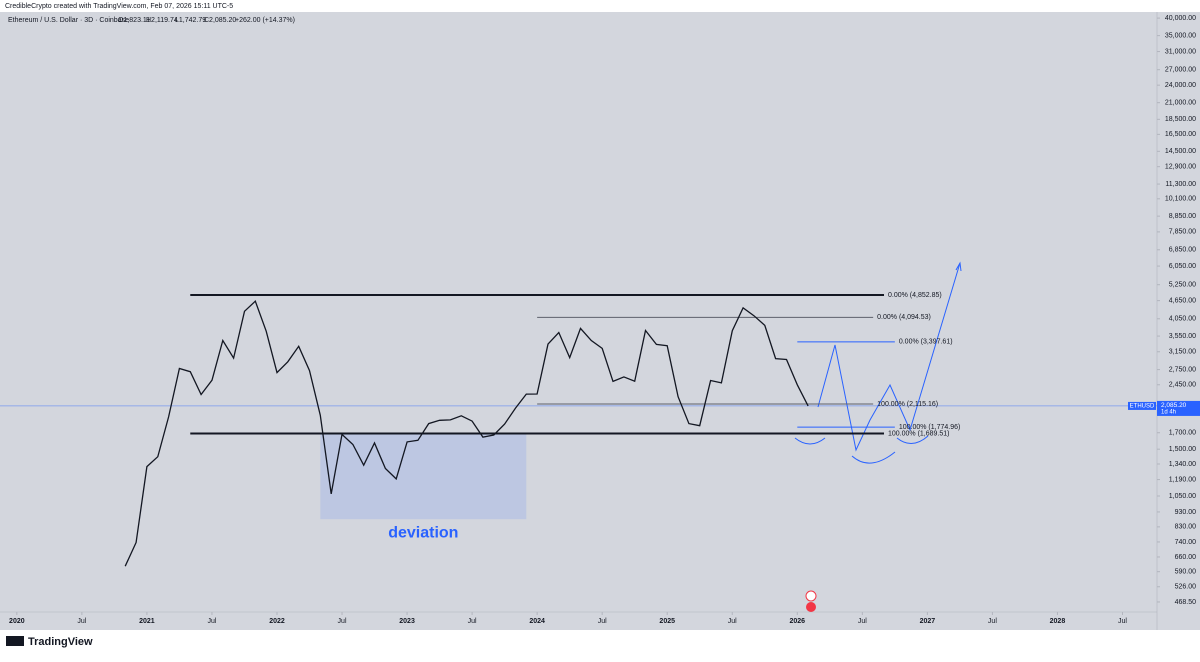 Image resolution: width=1200 pixels, height=662 pixels. I want to click on y-tick-label: 2,450.00, so click(1182, 385).